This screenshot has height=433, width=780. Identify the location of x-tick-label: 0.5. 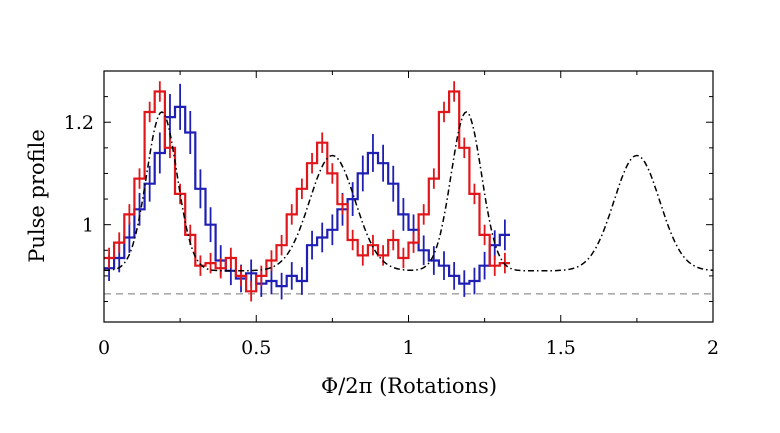
(256, 348).